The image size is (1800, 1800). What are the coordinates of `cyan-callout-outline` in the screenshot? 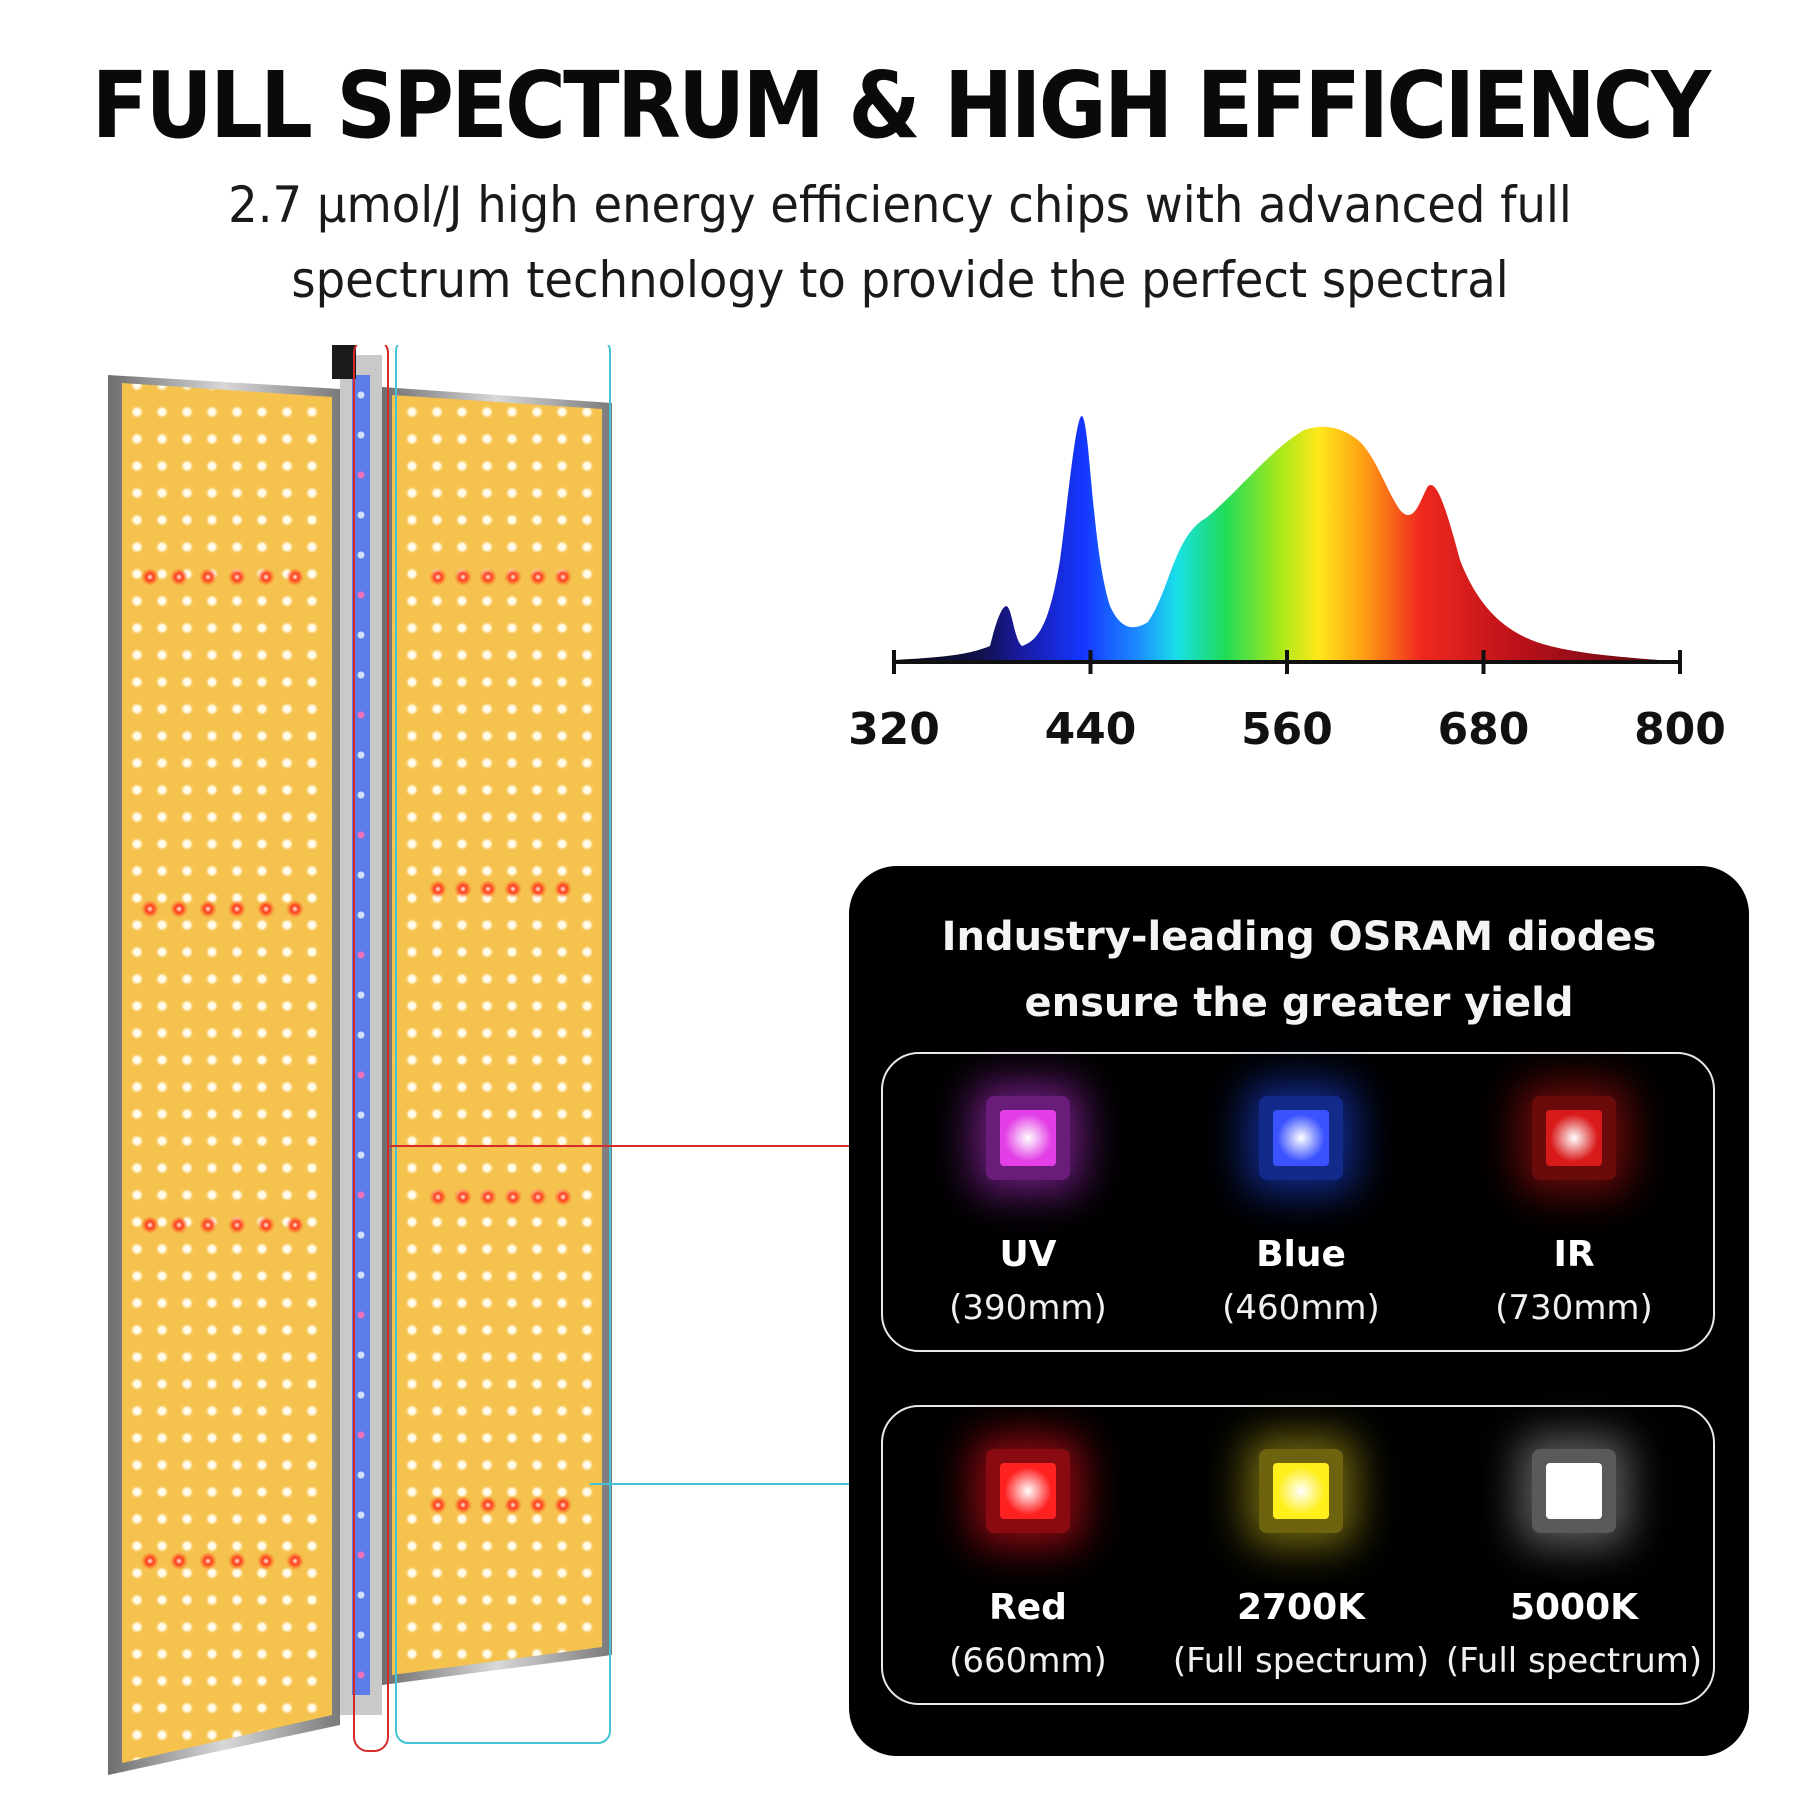 It's located at (503, 1044).